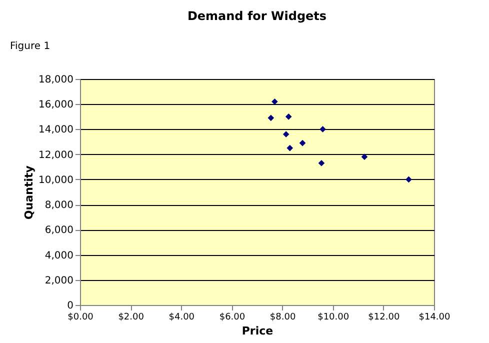 This screenshot has height=343, width=489. I want to click on y-axis-title: Quantity, so click(29, 193).